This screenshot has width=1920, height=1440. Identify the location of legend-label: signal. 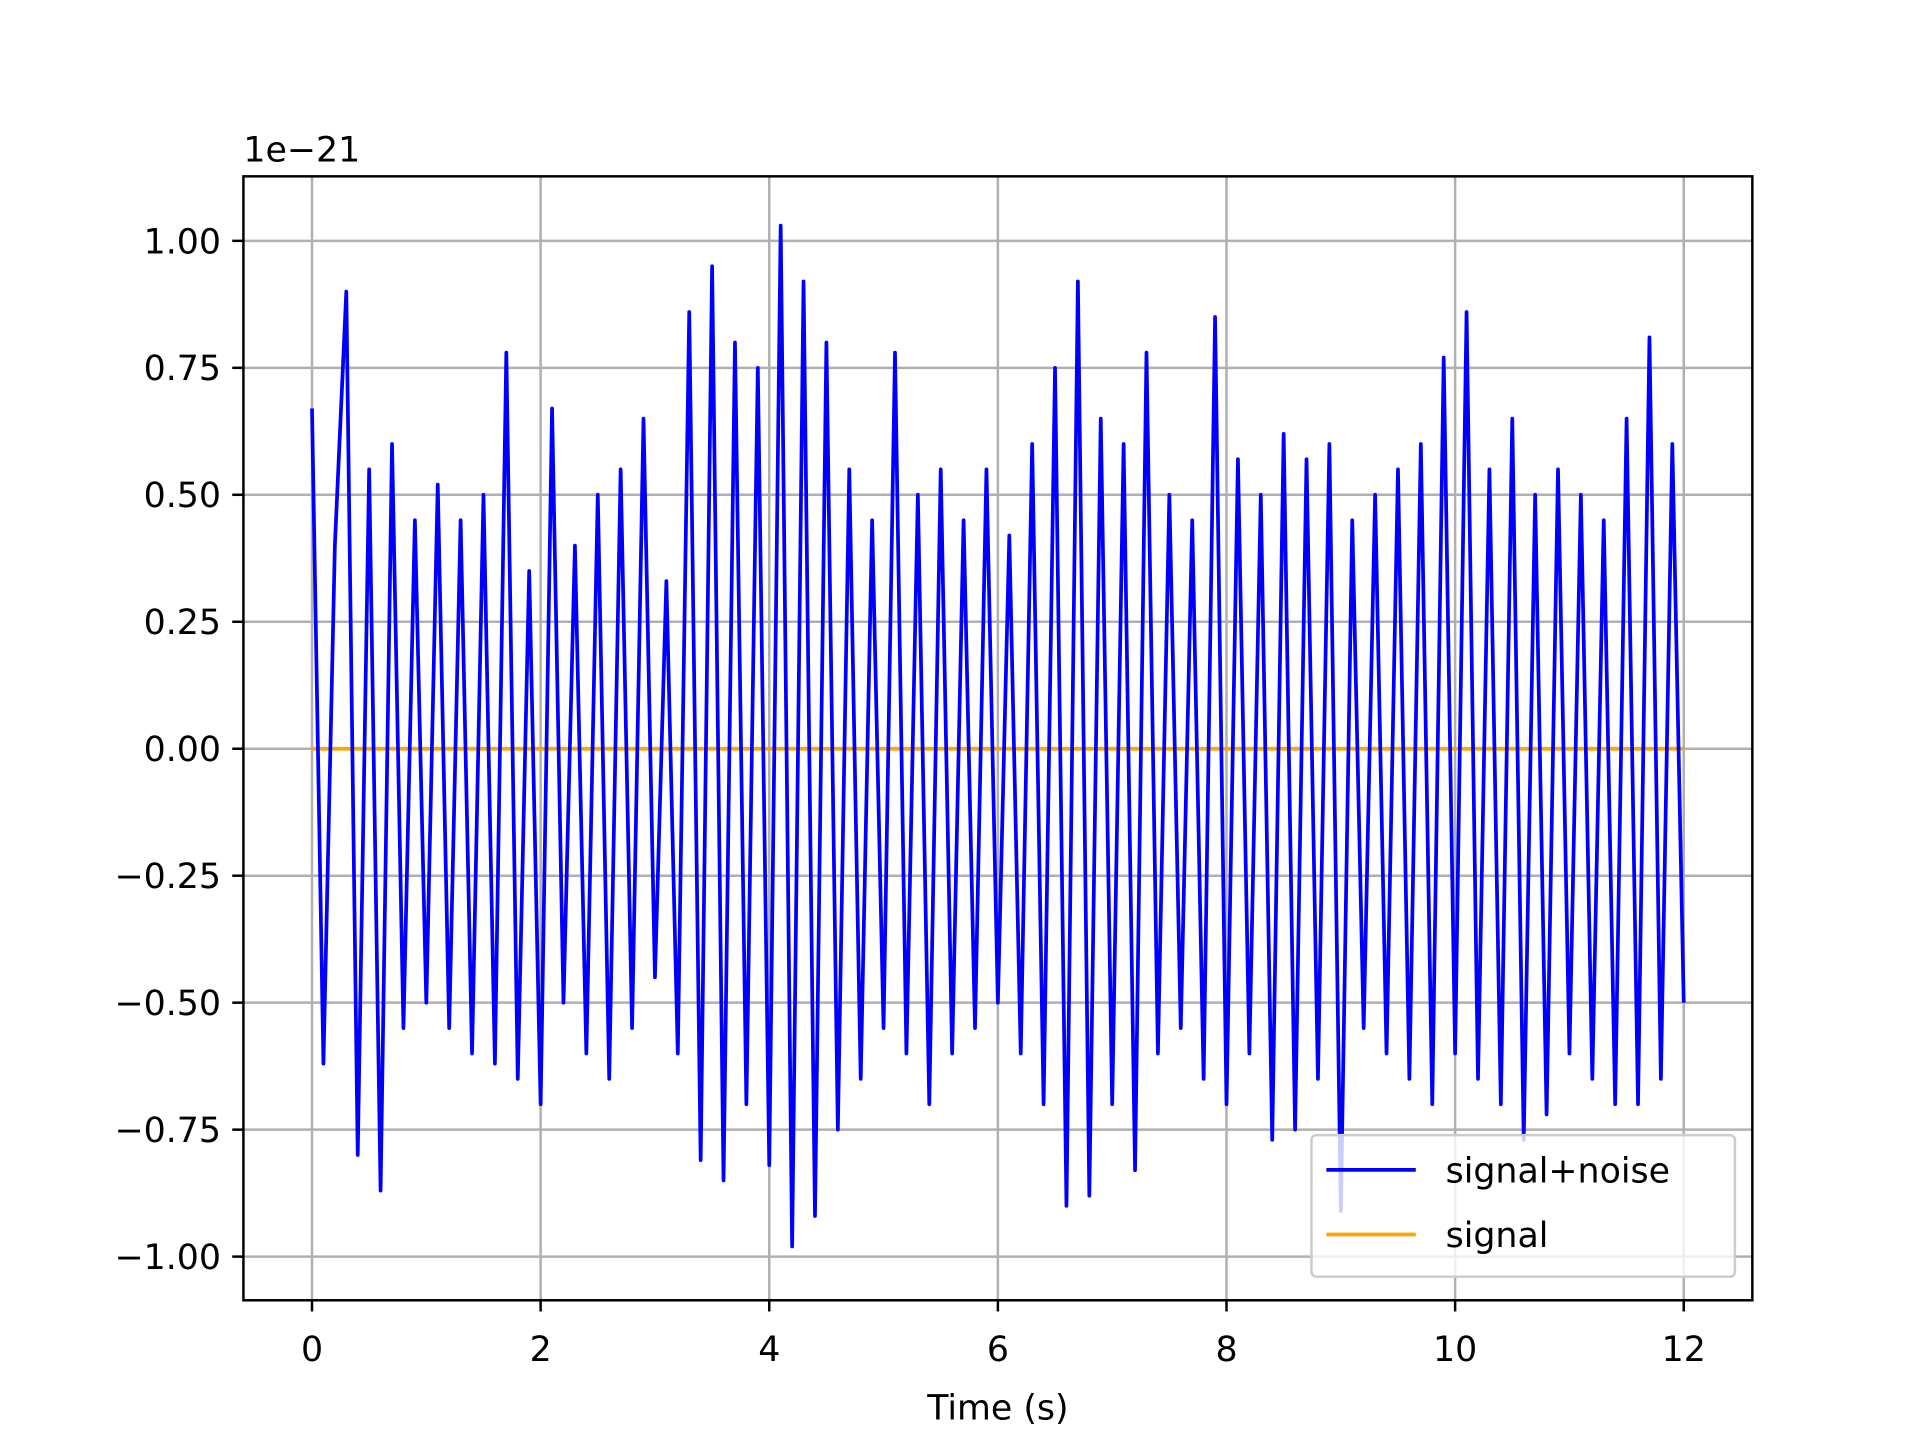
(1497, 1236).